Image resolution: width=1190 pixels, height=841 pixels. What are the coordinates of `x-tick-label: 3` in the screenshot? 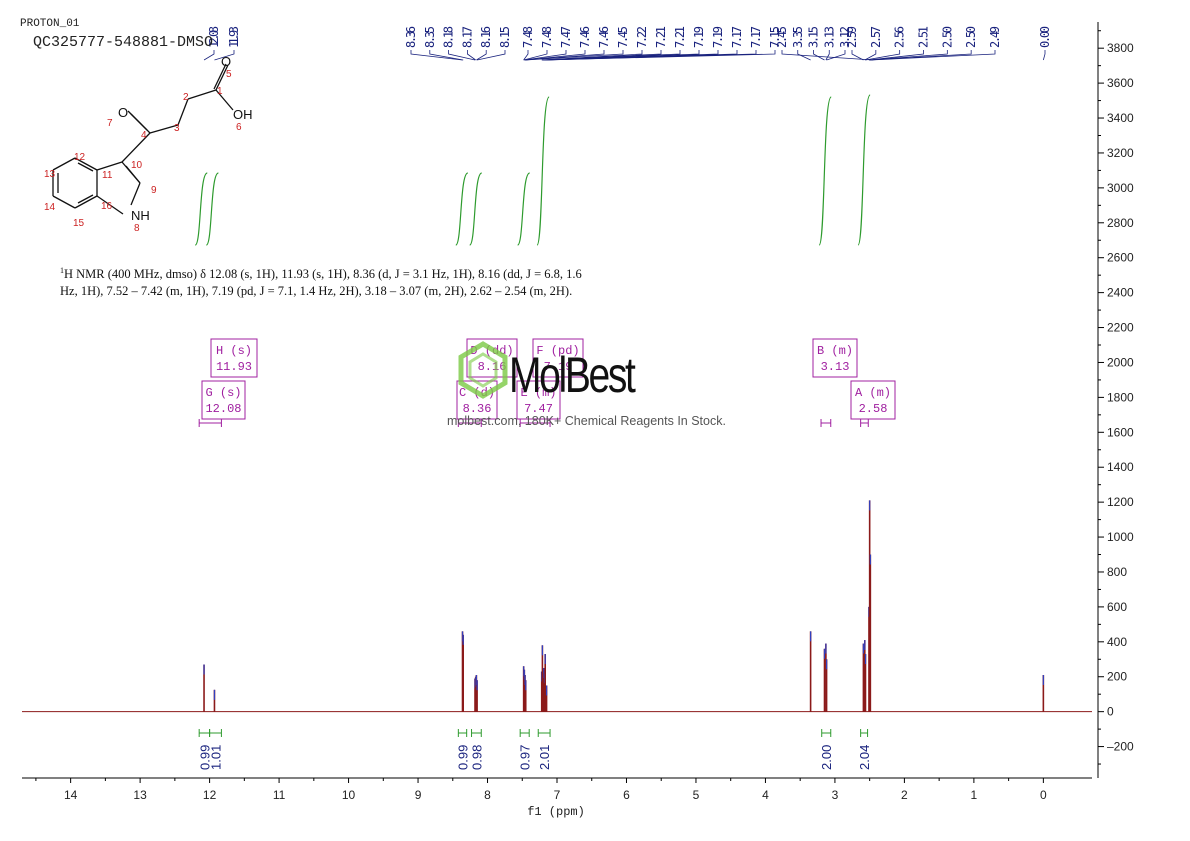 It's located at (835, 795).